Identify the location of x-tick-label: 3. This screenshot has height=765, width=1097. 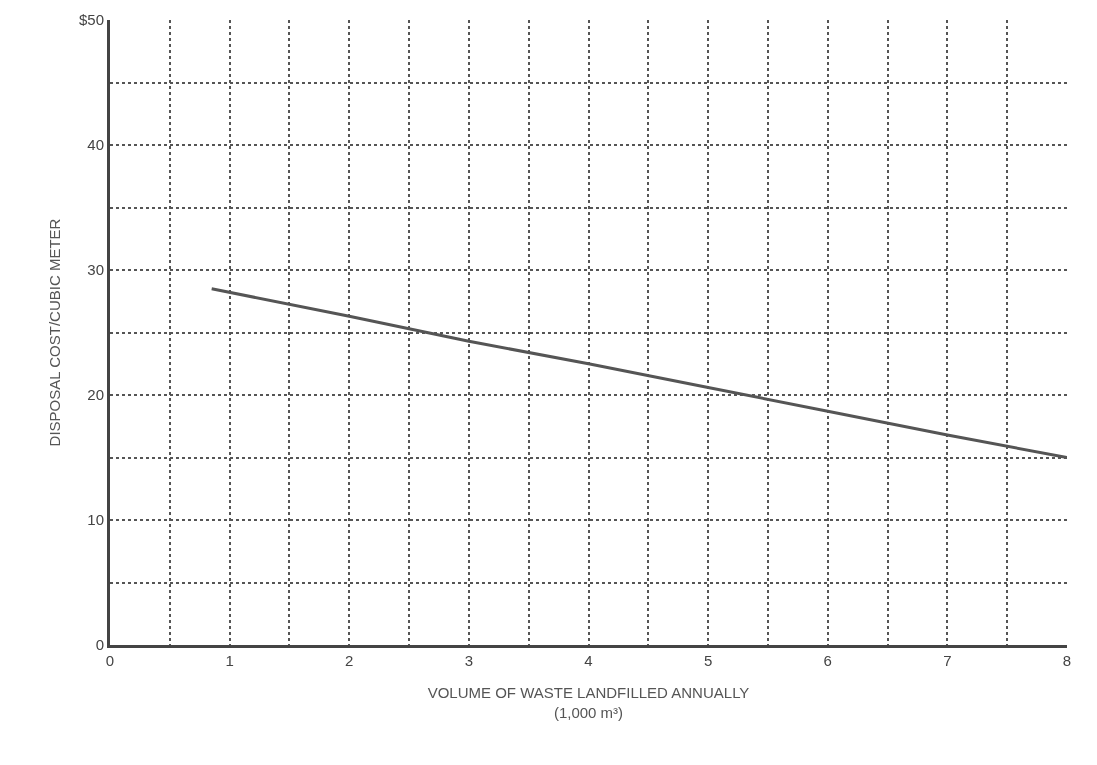
(469, 660).